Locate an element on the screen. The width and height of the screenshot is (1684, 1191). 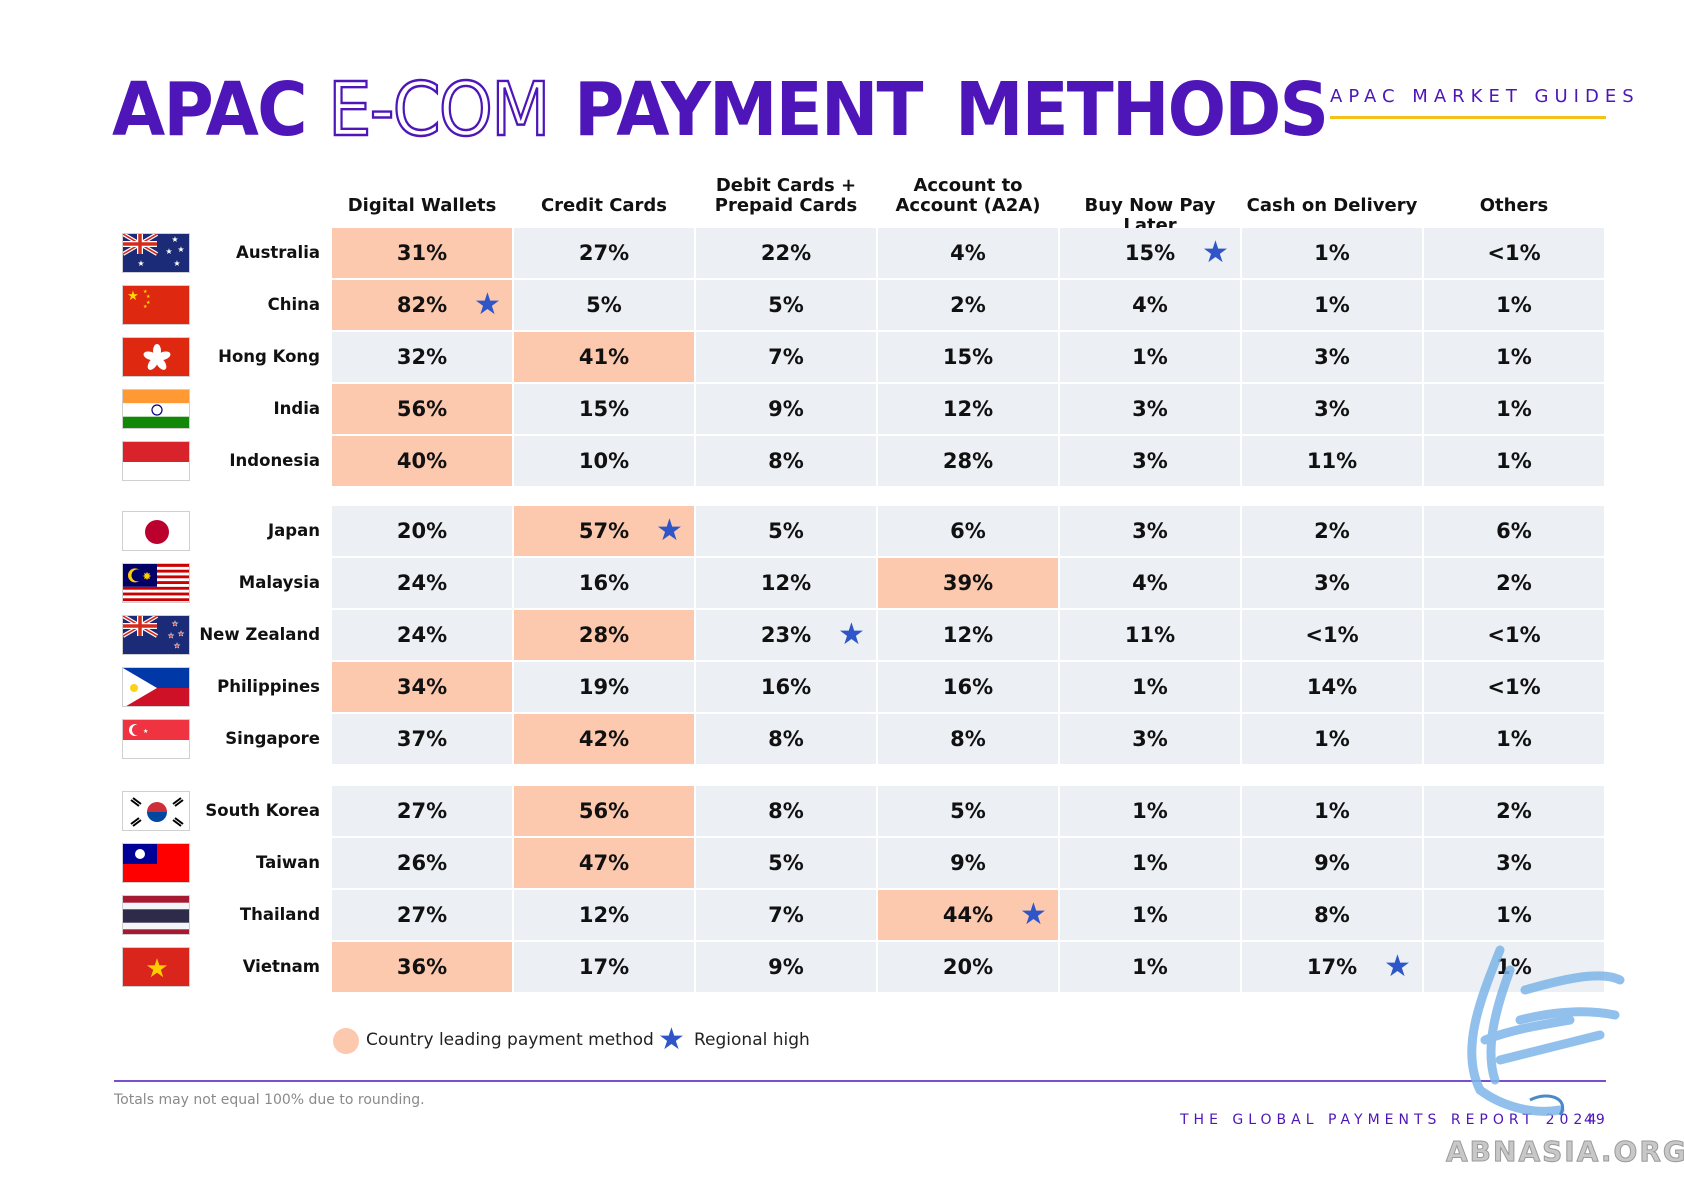
column-header-line-2: Digital Wallets is located at coordinates (422, 205).